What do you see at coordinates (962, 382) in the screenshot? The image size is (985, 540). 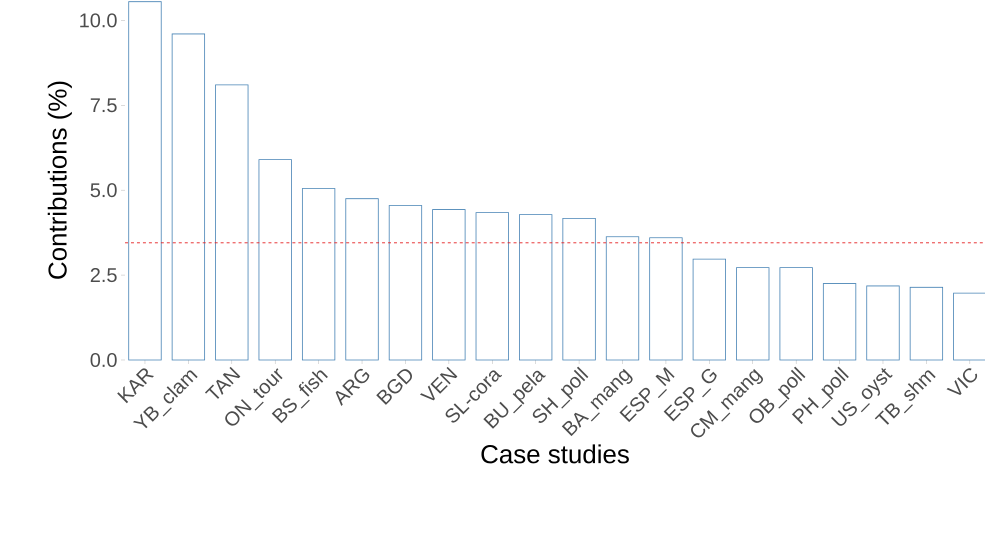 I see `x-tick-label: VIC` at bounding box center [962, 382].